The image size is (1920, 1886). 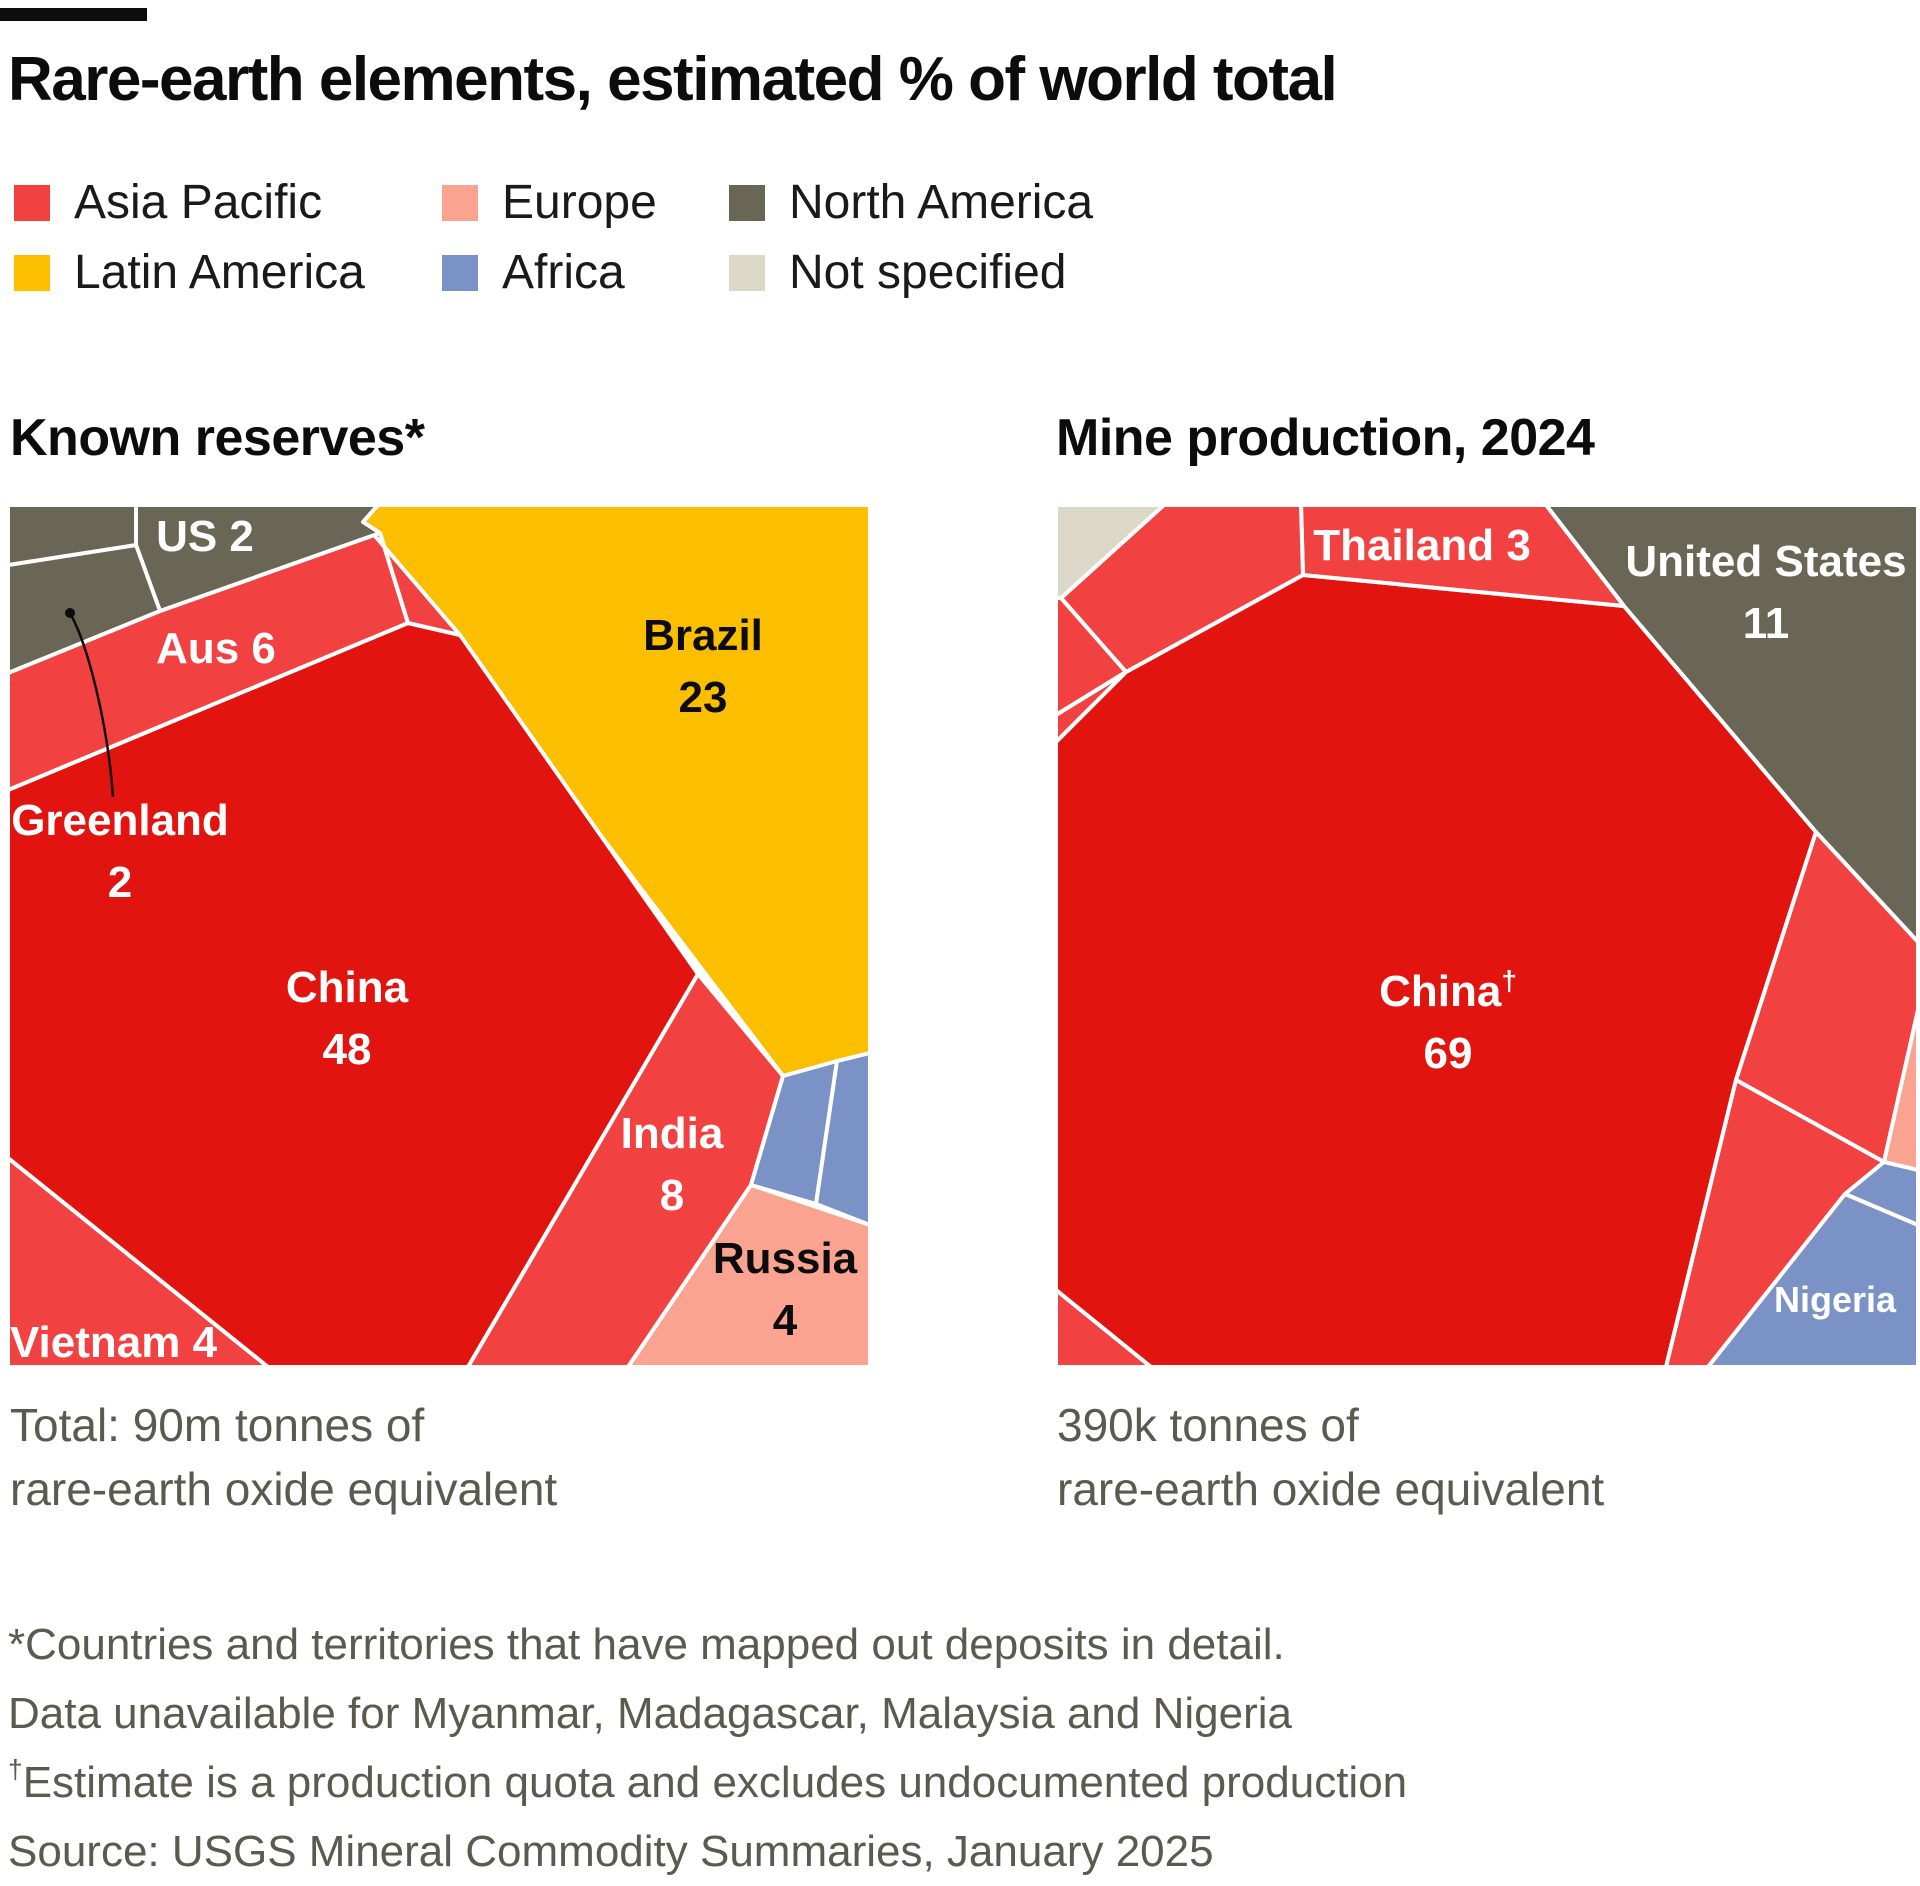 I want to click on production-panel-title: Mine production, 2024, so click(x=1325, y=438).